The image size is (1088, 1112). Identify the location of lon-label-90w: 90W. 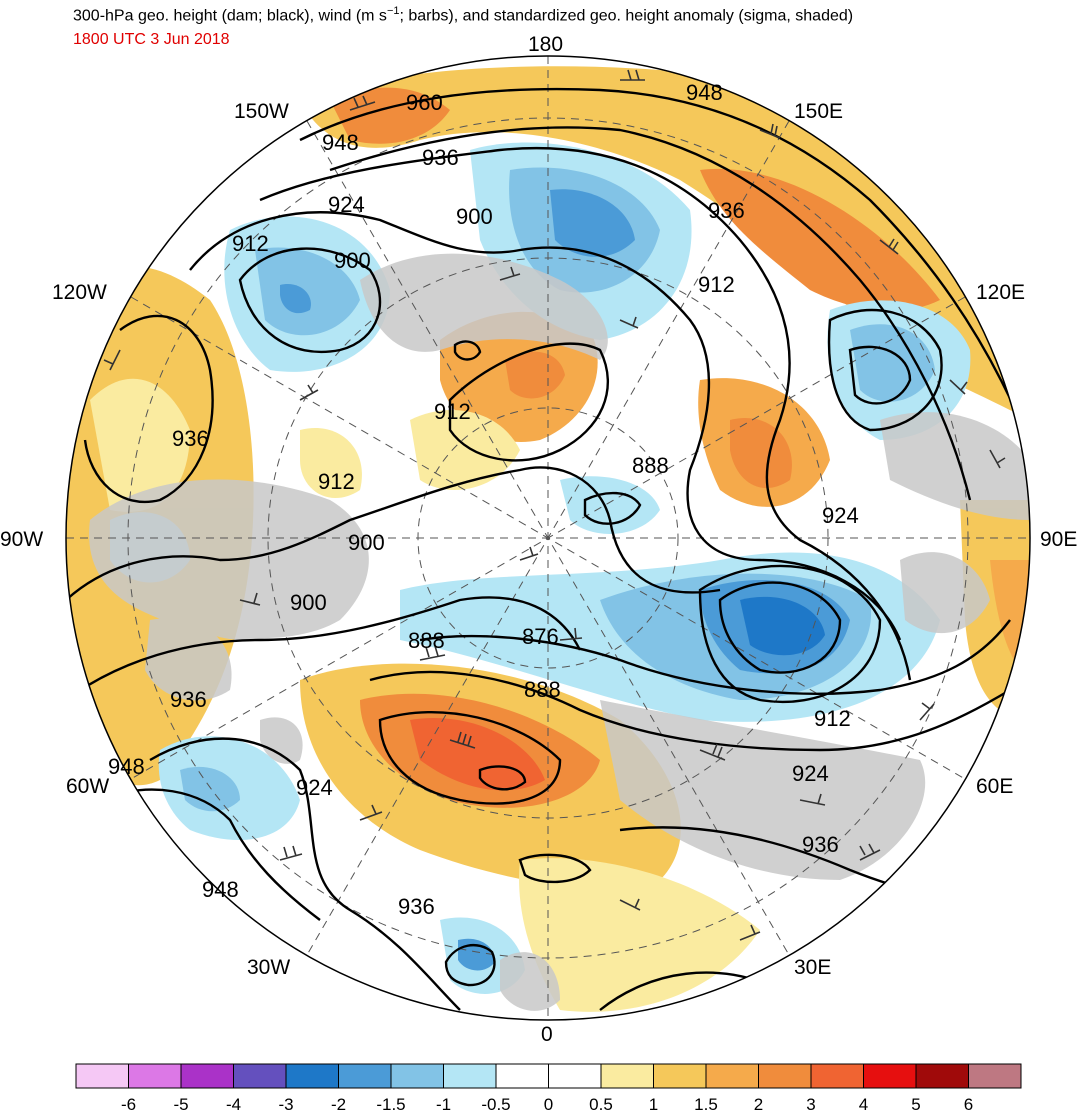
(21, 539).